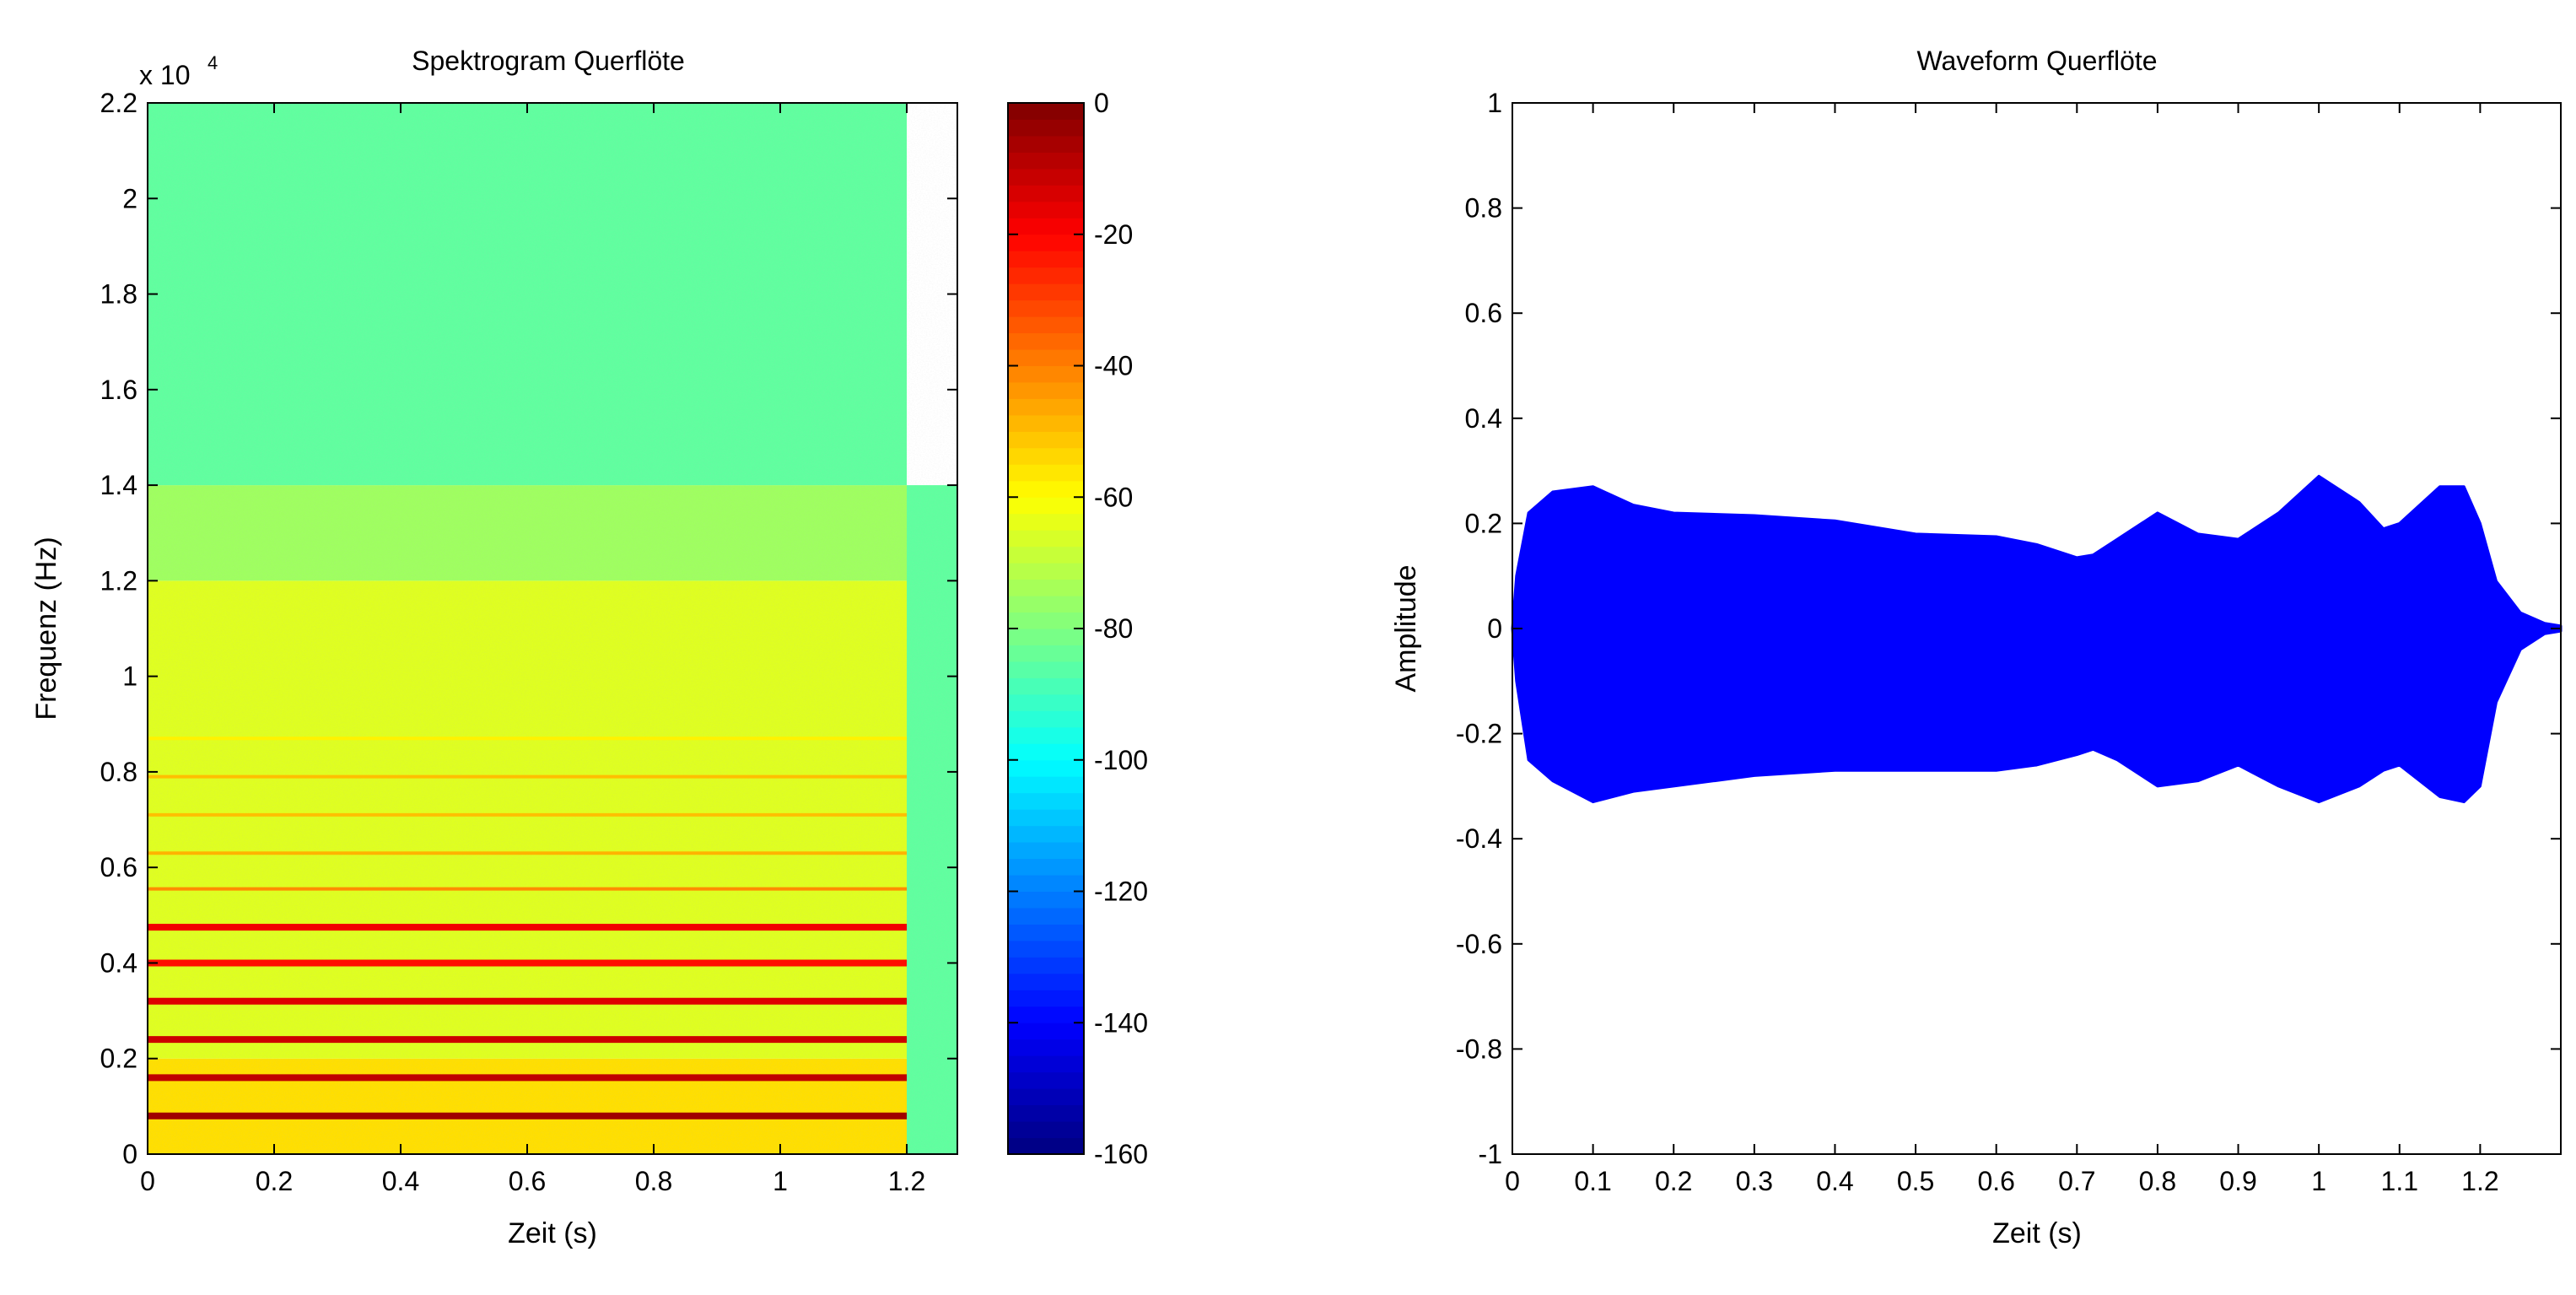 The height and width of the screenshot is (1295, 2576). I want to click on y-tick-label: 0.8, so click(118, 772).